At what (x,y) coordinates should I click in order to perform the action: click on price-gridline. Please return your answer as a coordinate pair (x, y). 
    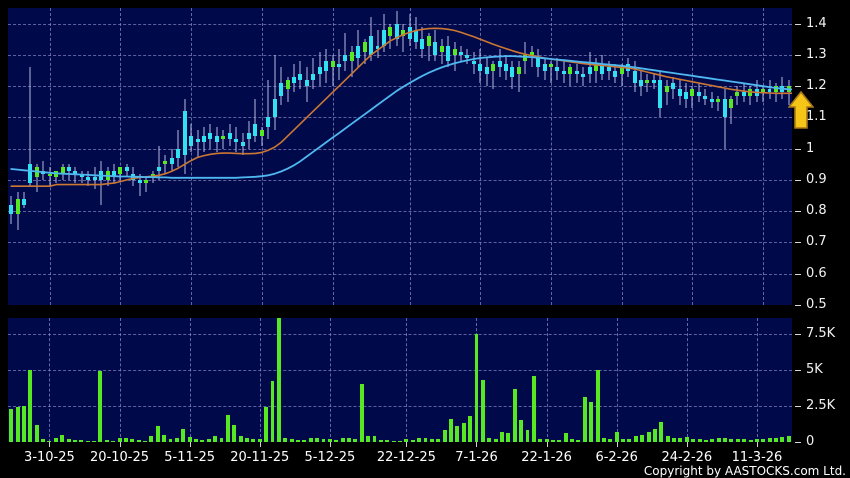
    Looking at the image, I should click on (400, 212).